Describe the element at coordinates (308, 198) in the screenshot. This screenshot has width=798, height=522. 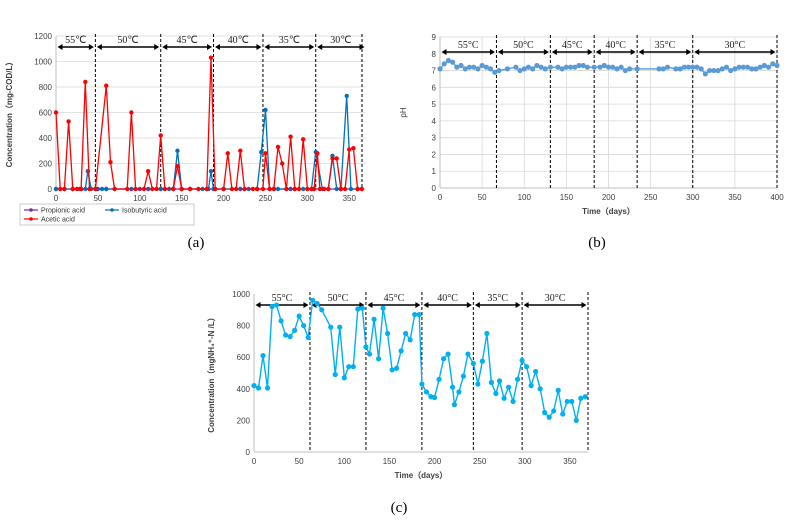
I see `x-tick-label: 300` at that location.